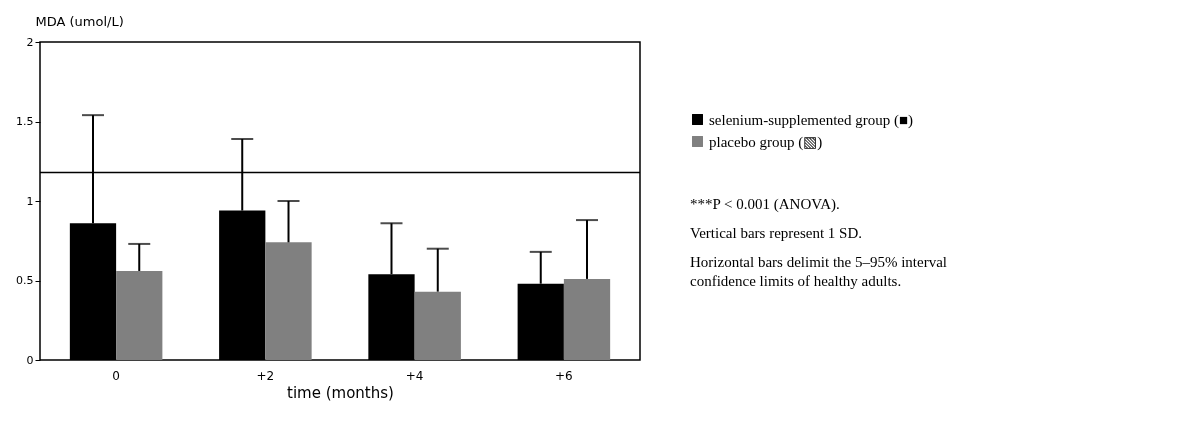 This screenshot has height=425, width=1194. What do you see at coordinates (564, 375) in the screenshot?
I see `x-tick-label: +6` at bounding box center [564, 375].